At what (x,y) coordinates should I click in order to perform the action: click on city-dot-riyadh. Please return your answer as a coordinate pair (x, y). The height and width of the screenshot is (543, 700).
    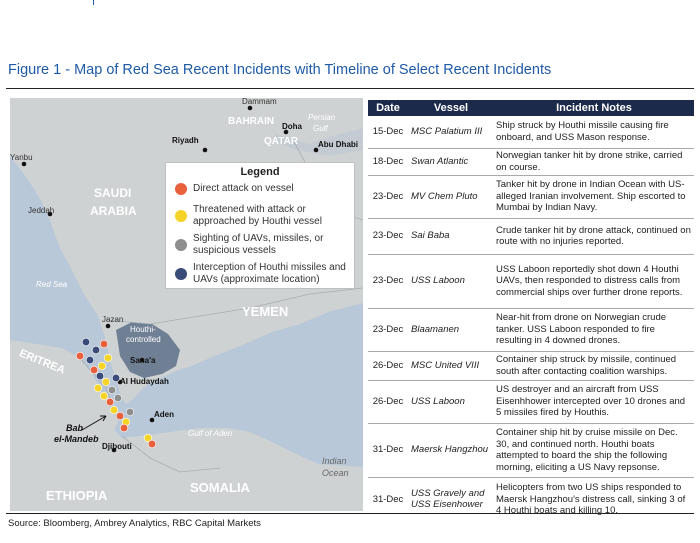
    Looking at the image, I should click on (205, 150).